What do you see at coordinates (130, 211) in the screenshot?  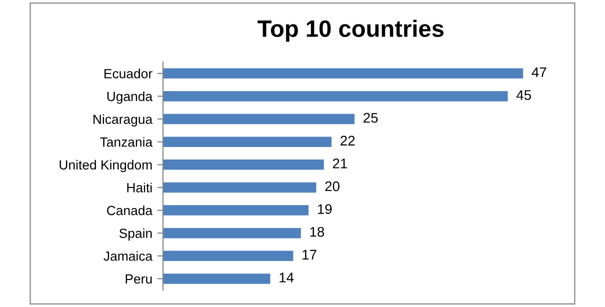 I see `y-tick-label: Canada` at bounding box center [130, 211].